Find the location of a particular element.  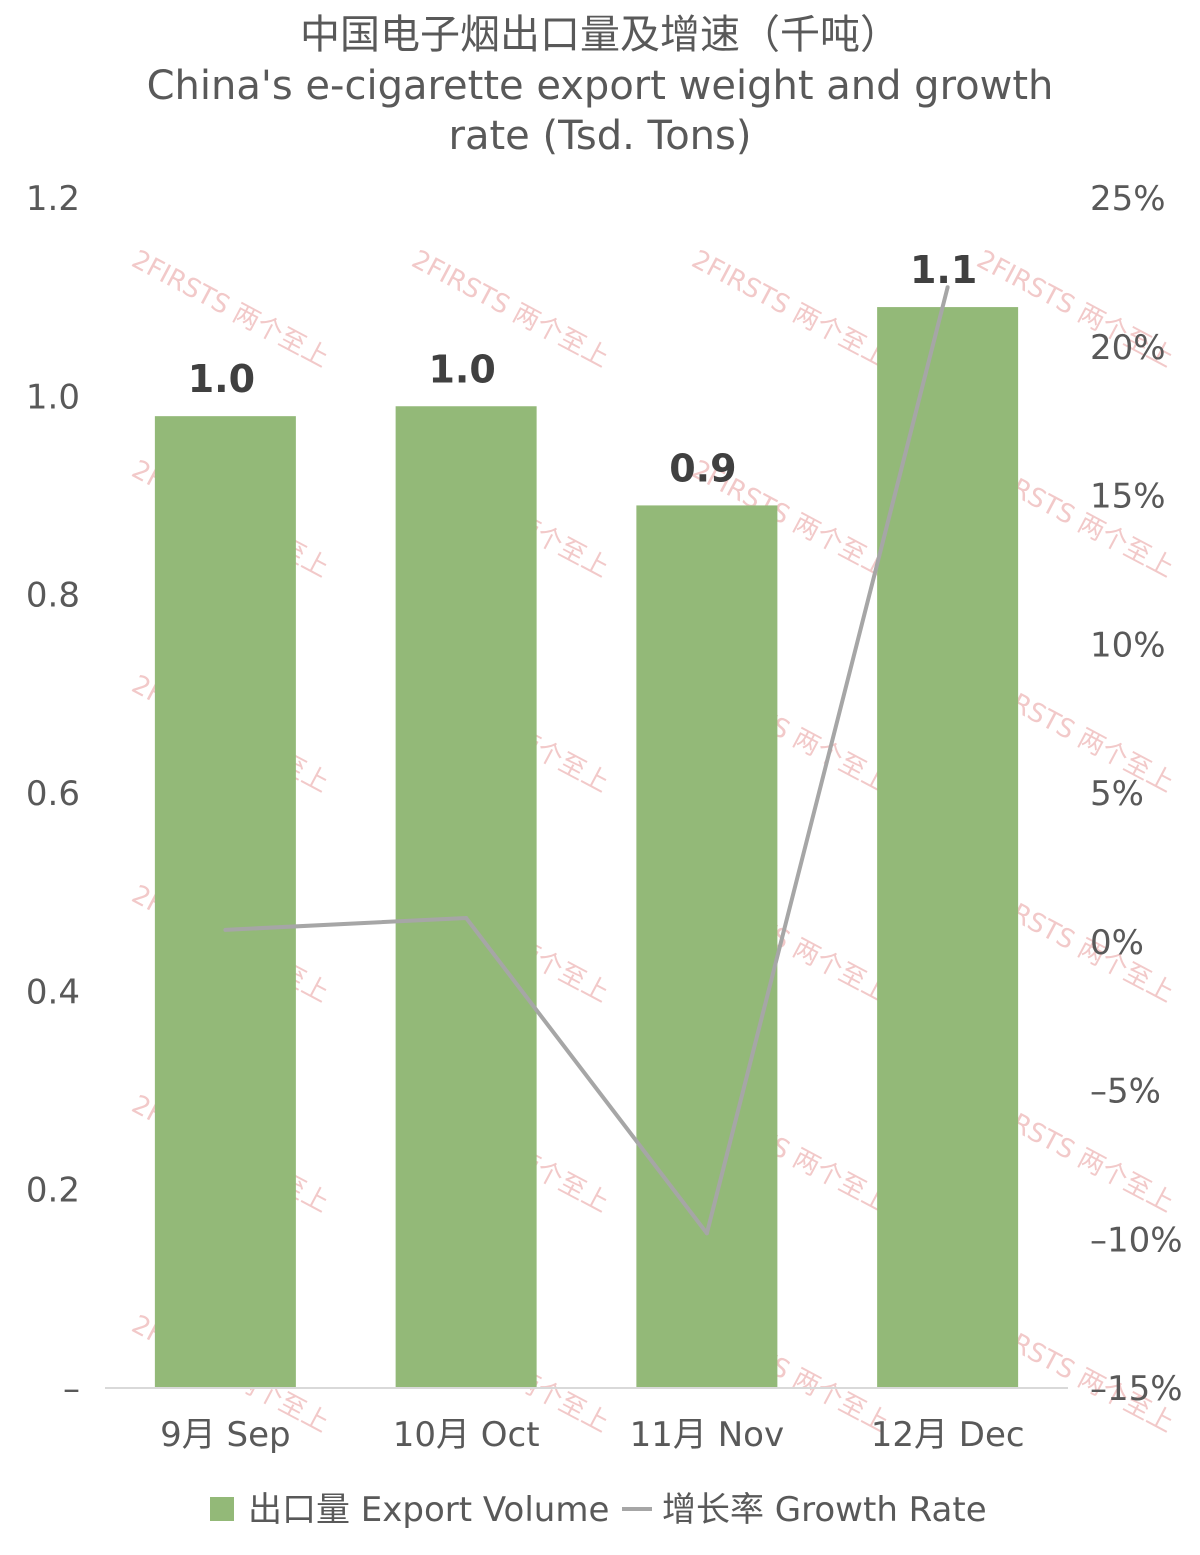

left-tick-label: 0.6 is located at coordinates (53, 794).